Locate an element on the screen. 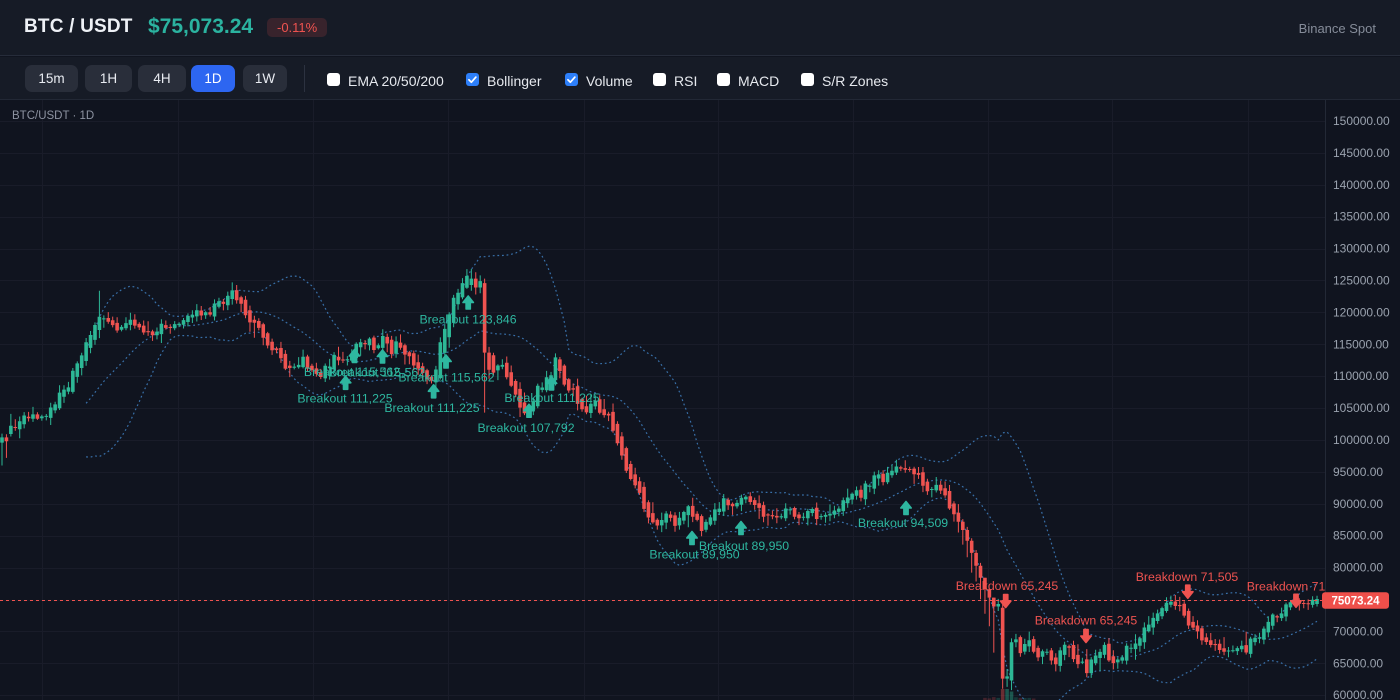 The height and width of the screenshot is (700, 1400). svg-text: 140000.00 is located at coordinates (1361, 185).